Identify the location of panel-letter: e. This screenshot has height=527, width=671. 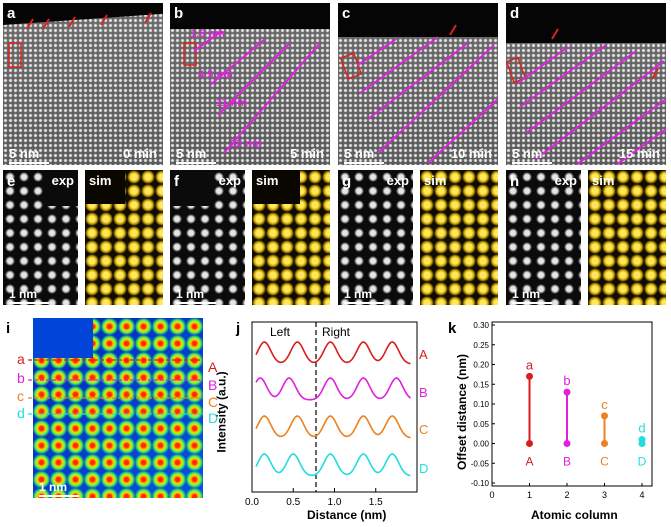
(11, 181).